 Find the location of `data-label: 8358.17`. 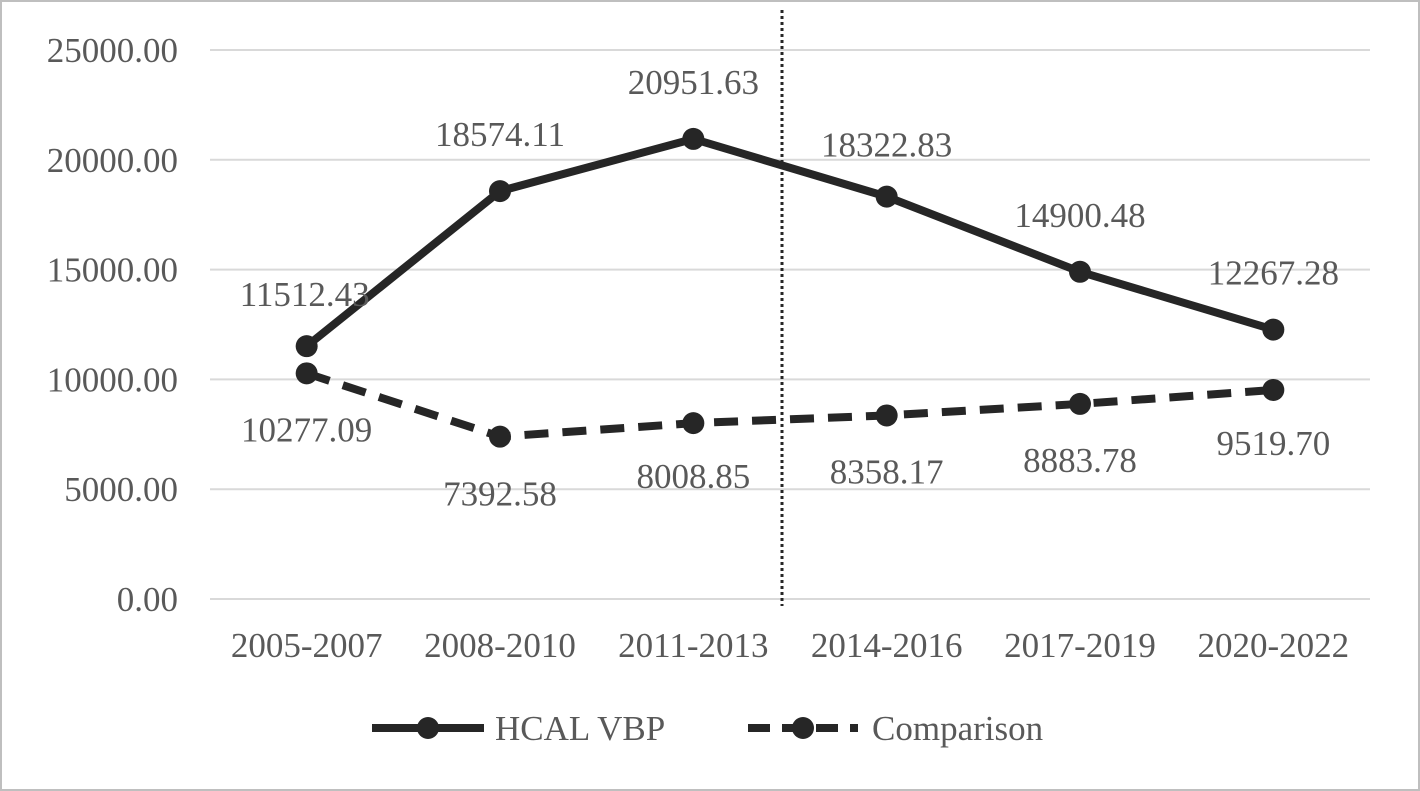

data-label: 8358.17 is located at coordinates (887, 471).